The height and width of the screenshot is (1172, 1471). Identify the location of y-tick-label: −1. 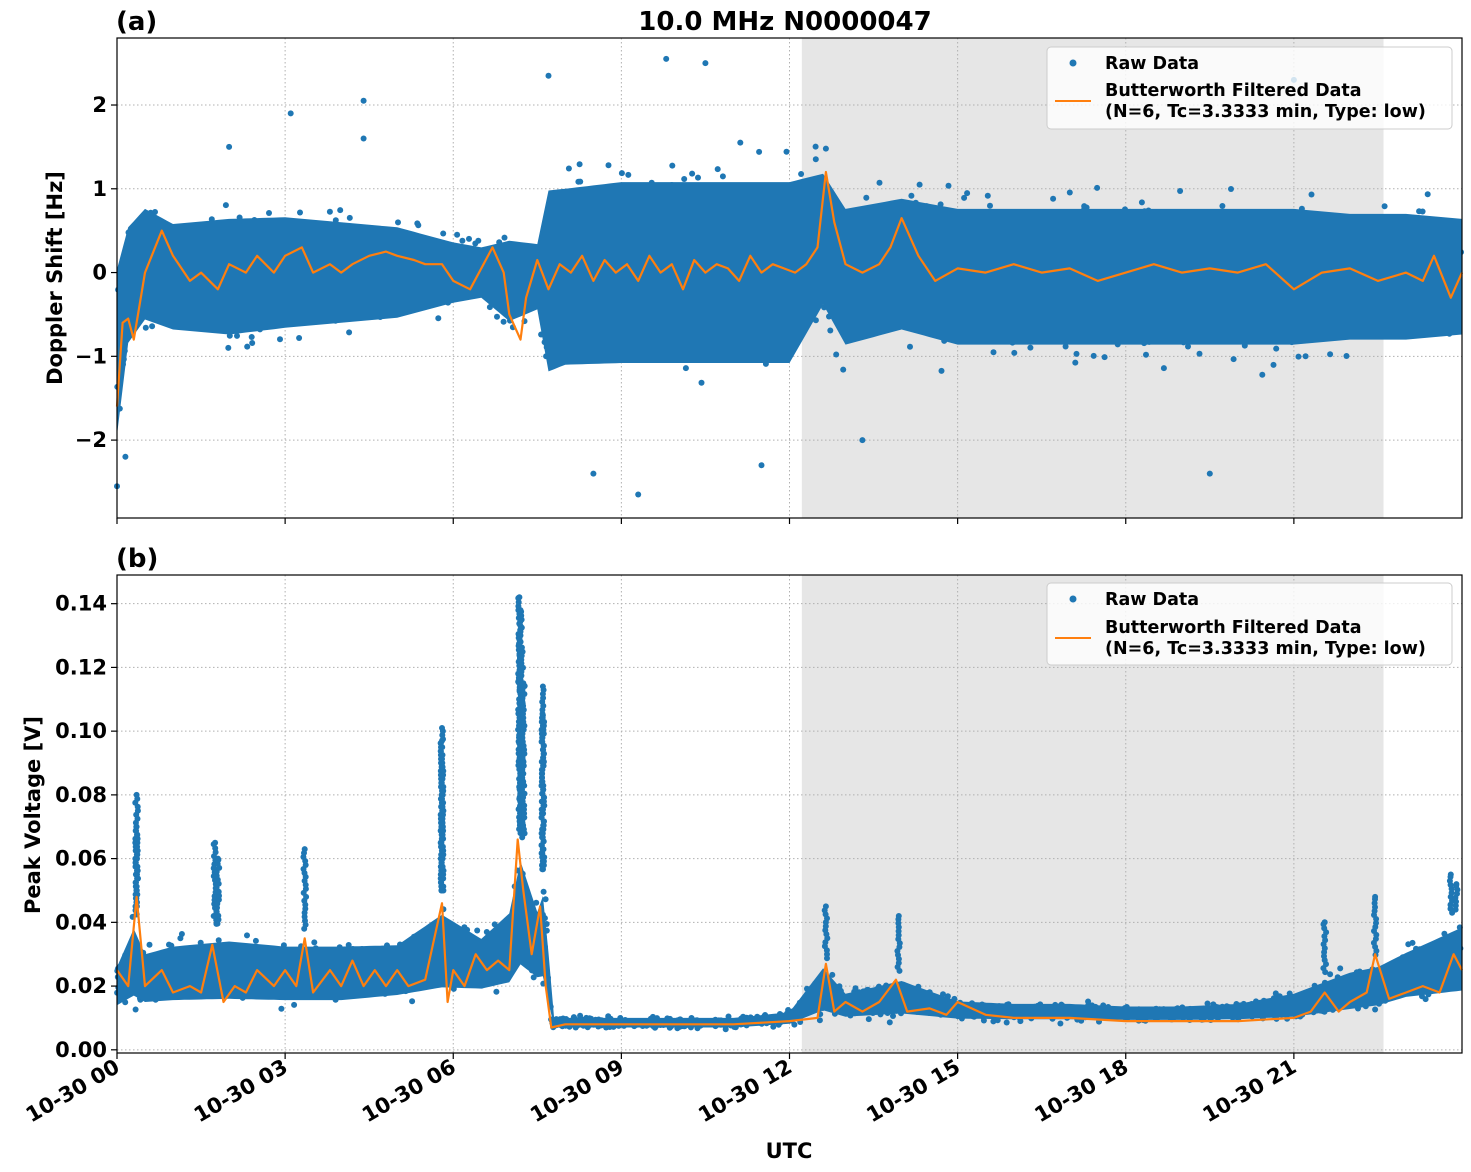
(91, 356).